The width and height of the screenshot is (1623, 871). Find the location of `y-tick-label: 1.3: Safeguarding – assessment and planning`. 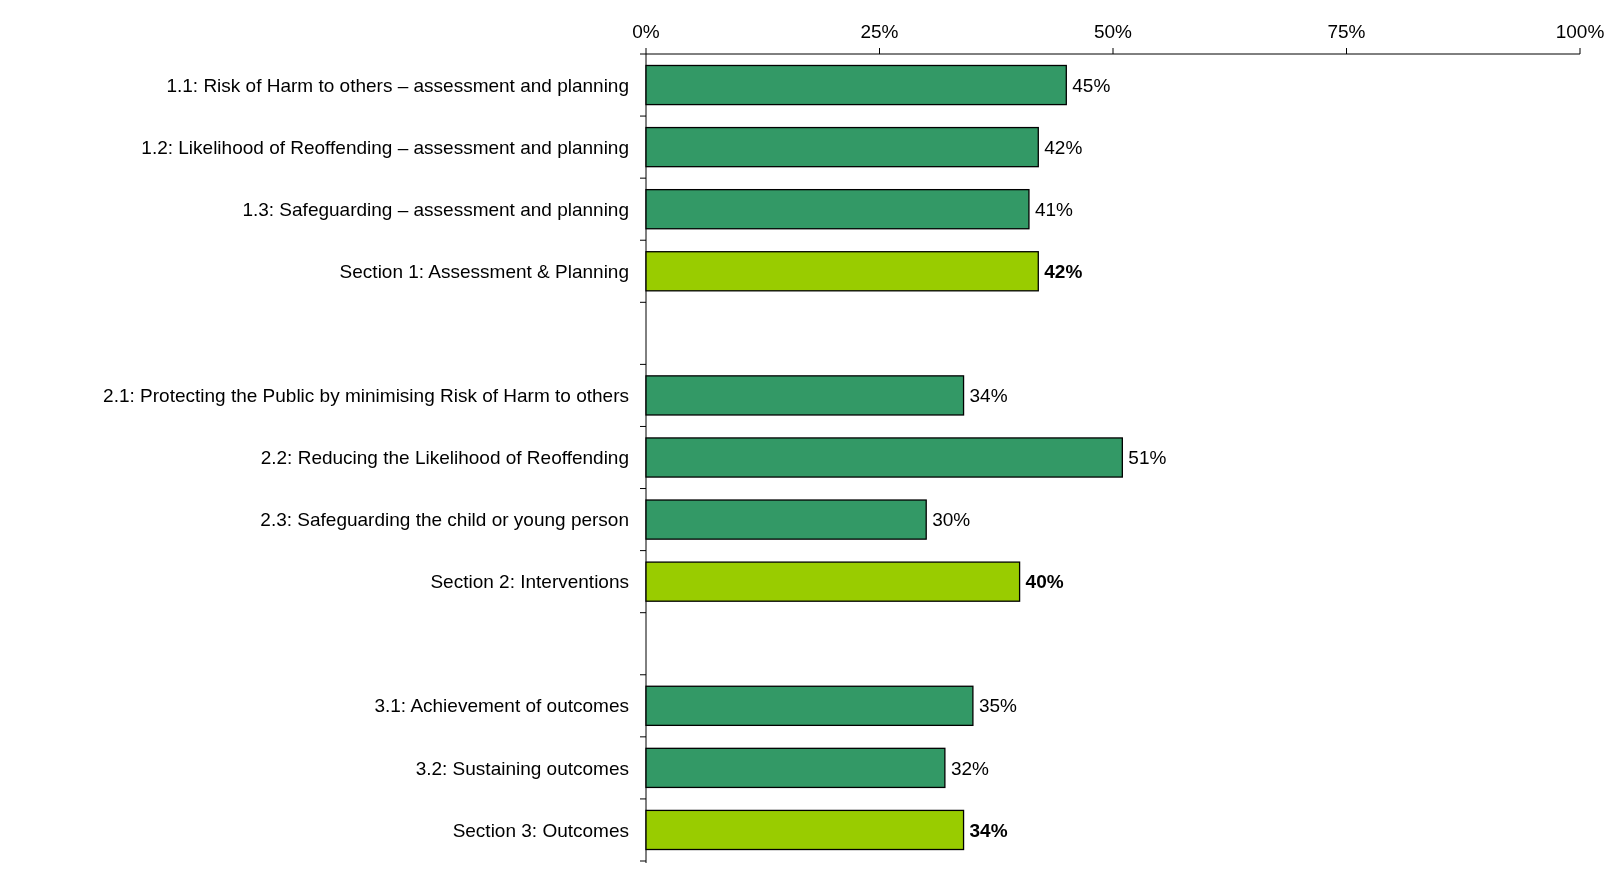

y-tick-label: 1.3: Safeguarding – assessment and planning is located at coordinates (435, 209).